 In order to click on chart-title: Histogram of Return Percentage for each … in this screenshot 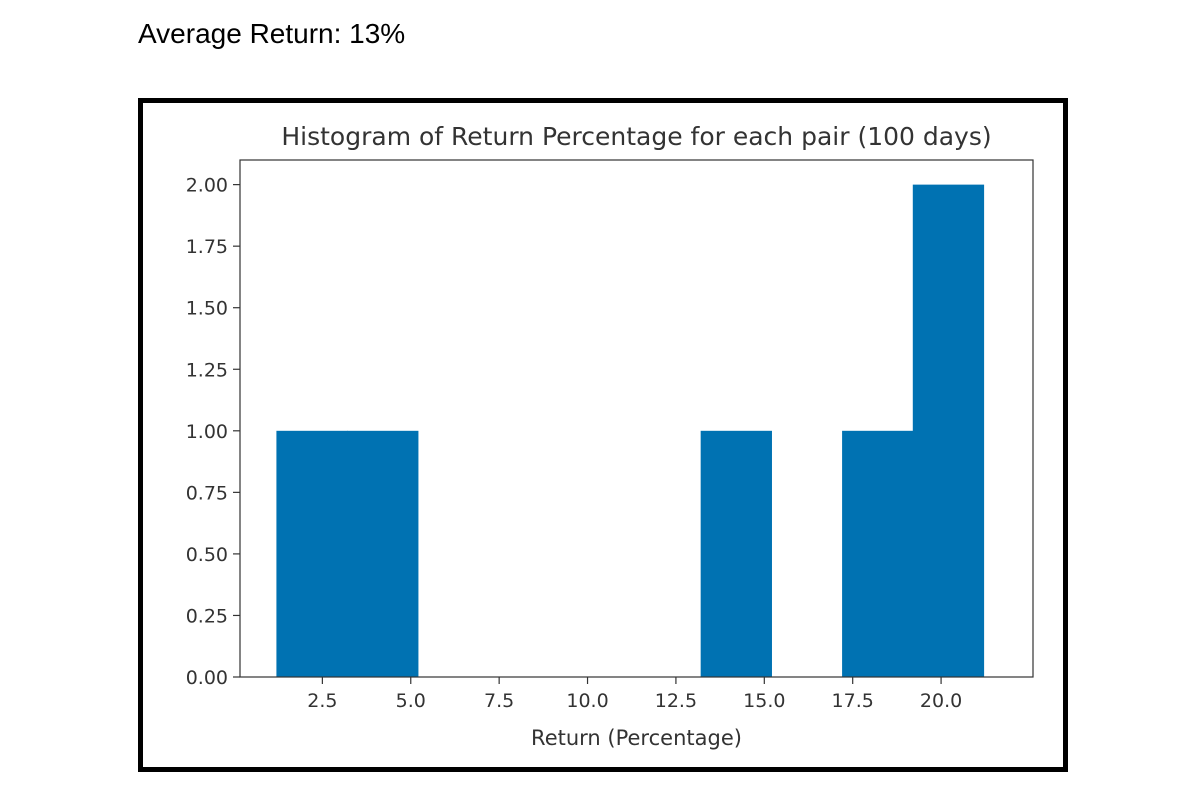, I will do `click(636, 136)`.